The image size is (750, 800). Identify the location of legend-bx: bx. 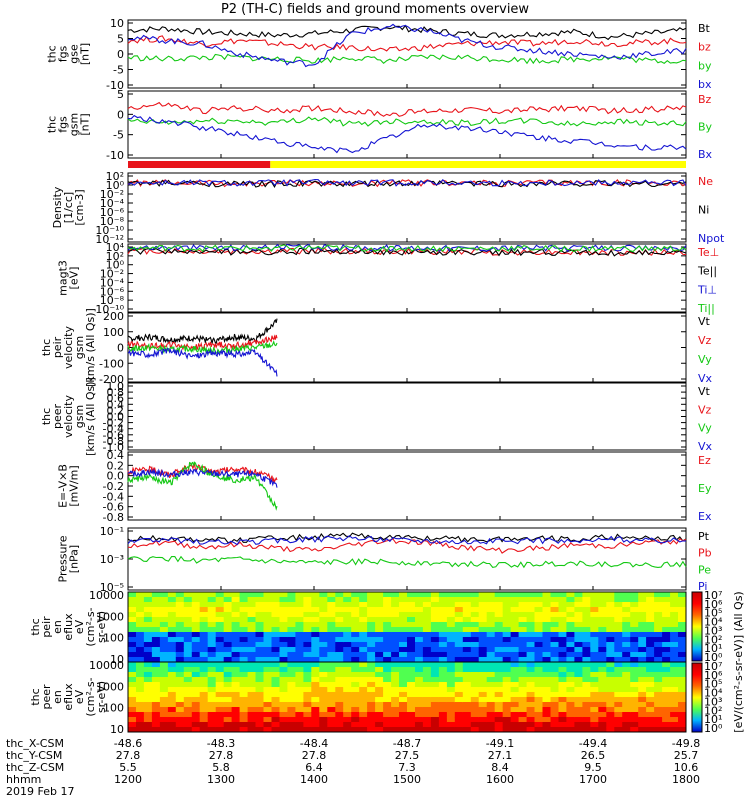
(705, 84).